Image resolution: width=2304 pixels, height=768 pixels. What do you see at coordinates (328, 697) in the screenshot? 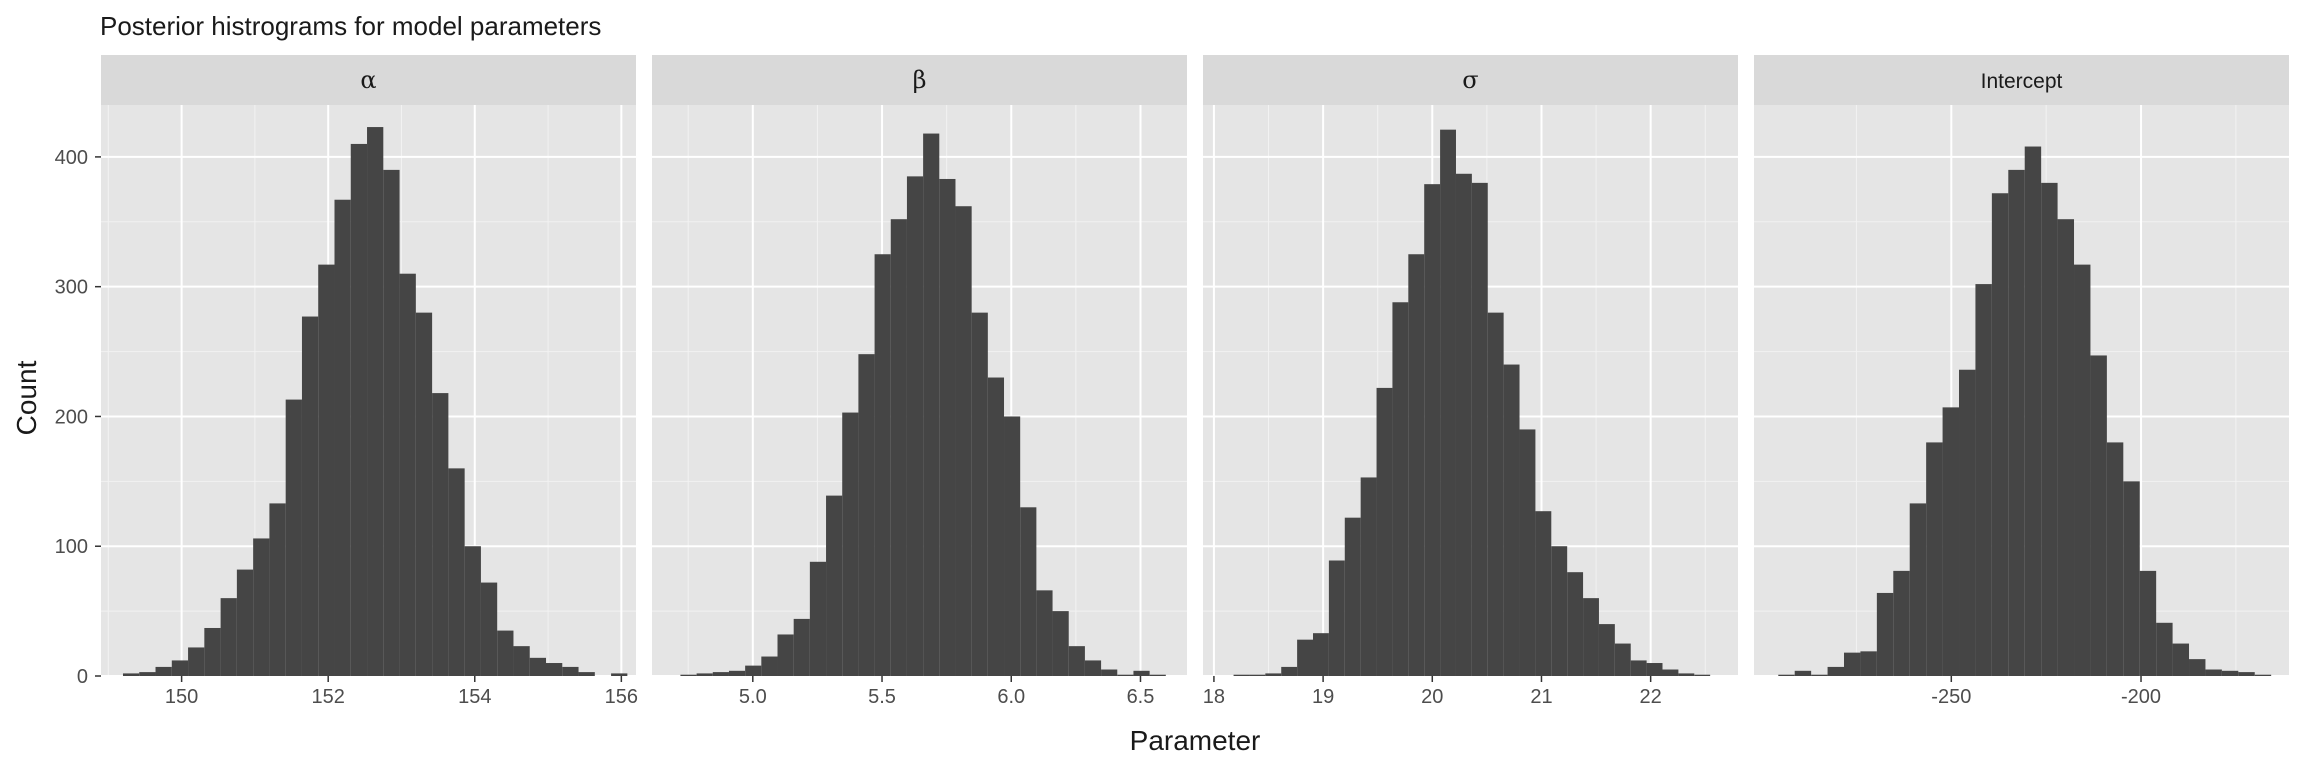
I see `x-tick-label: 152` at bounding box center [328, 697].